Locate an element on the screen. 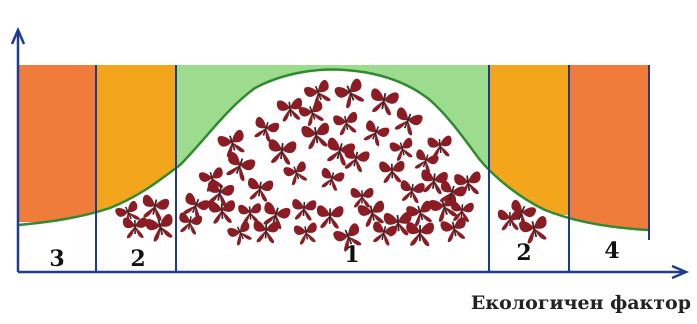 The height and width of the screenshot is (324, 697). zone-label-2-right: 2 is located at coordinates (523, 253).